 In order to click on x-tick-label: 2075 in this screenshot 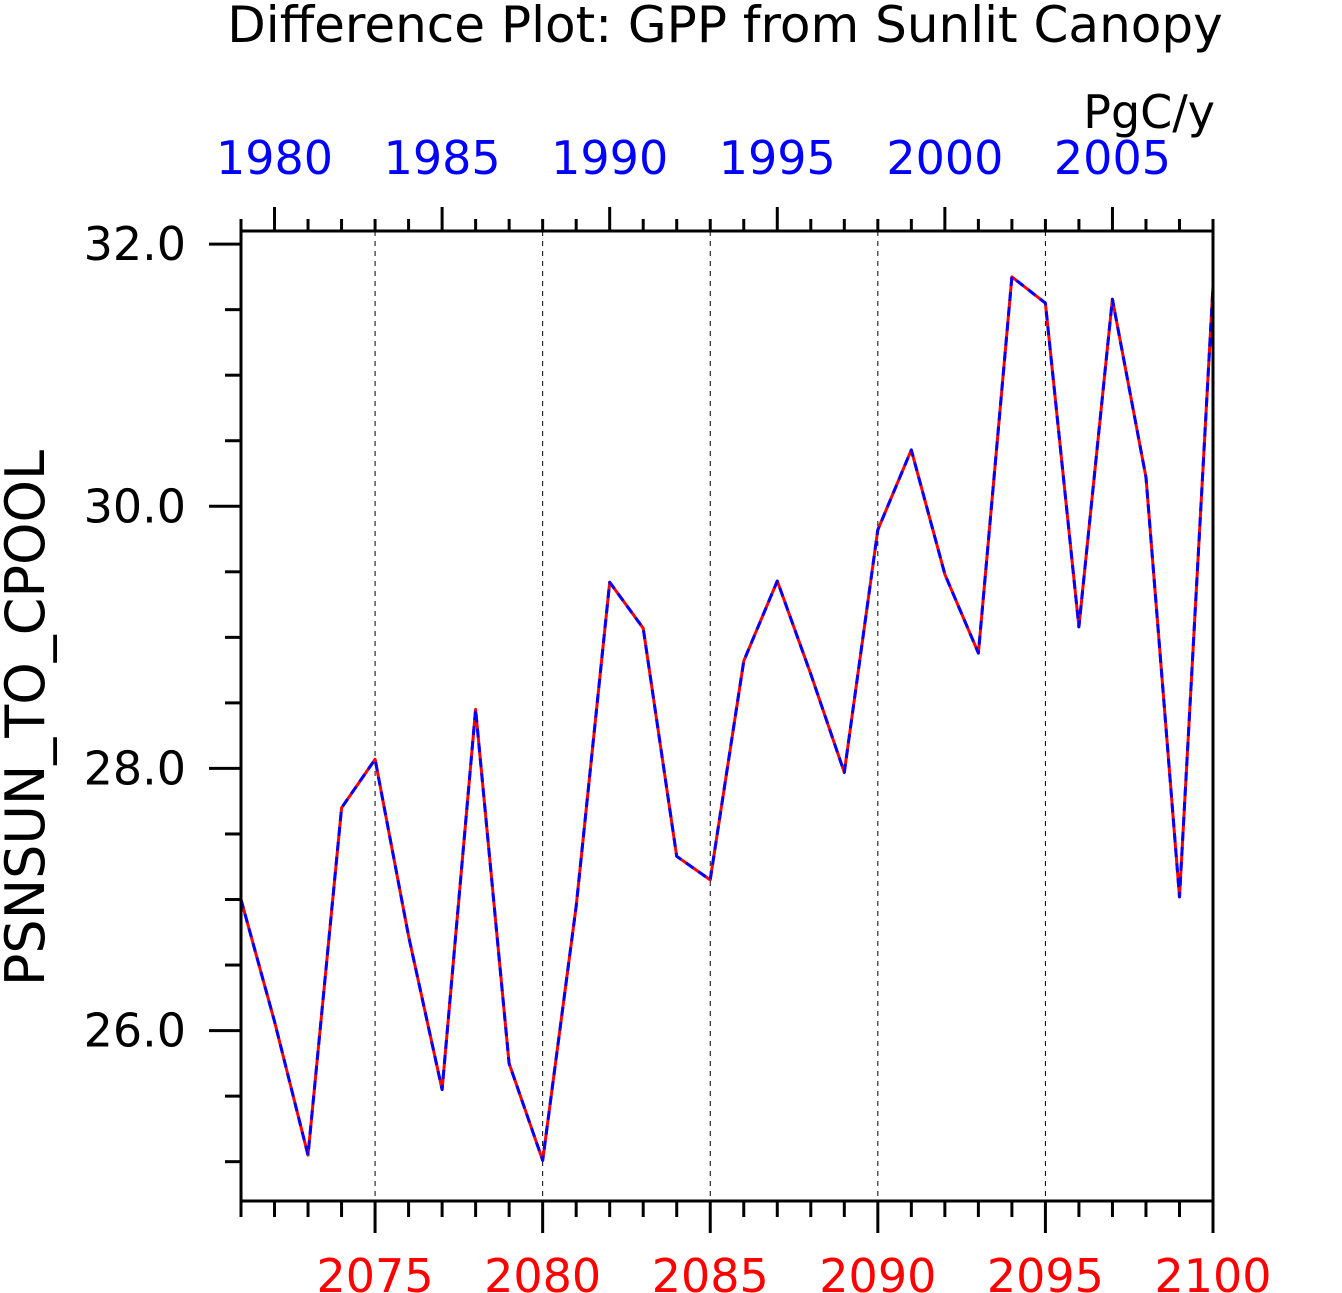, I will do `click(375, 1271)`.